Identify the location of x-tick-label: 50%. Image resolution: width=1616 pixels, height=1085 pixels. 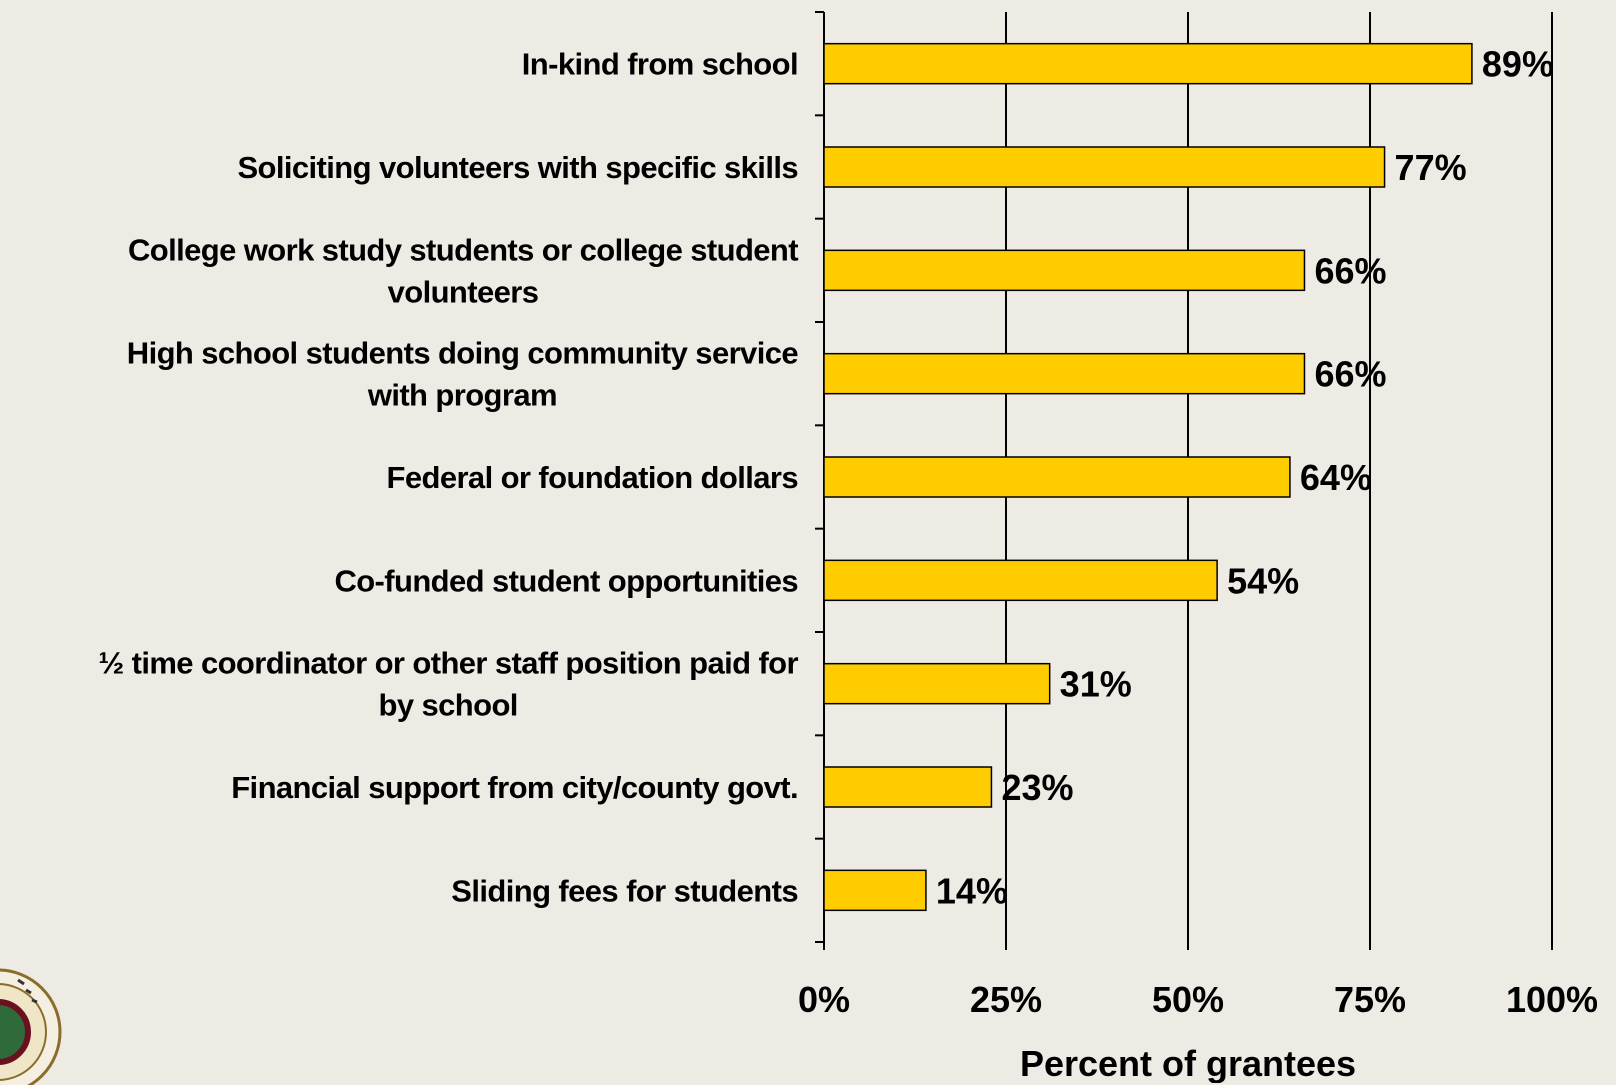
(1188, 999).